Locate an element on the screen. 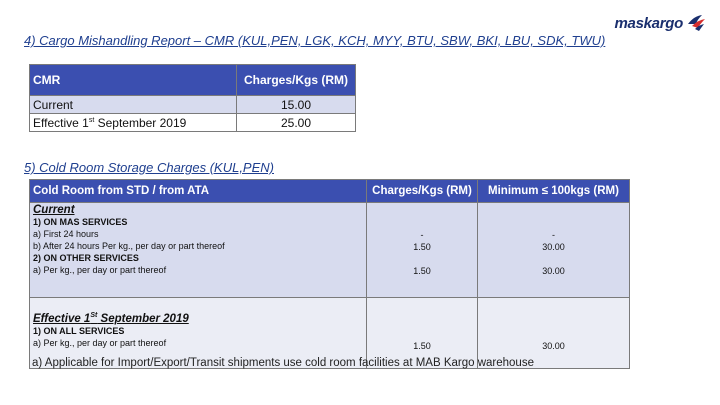 The height and width of the screenshot is (405, 720). table-row: Current 15.00 is located at coordinates (192, 104).